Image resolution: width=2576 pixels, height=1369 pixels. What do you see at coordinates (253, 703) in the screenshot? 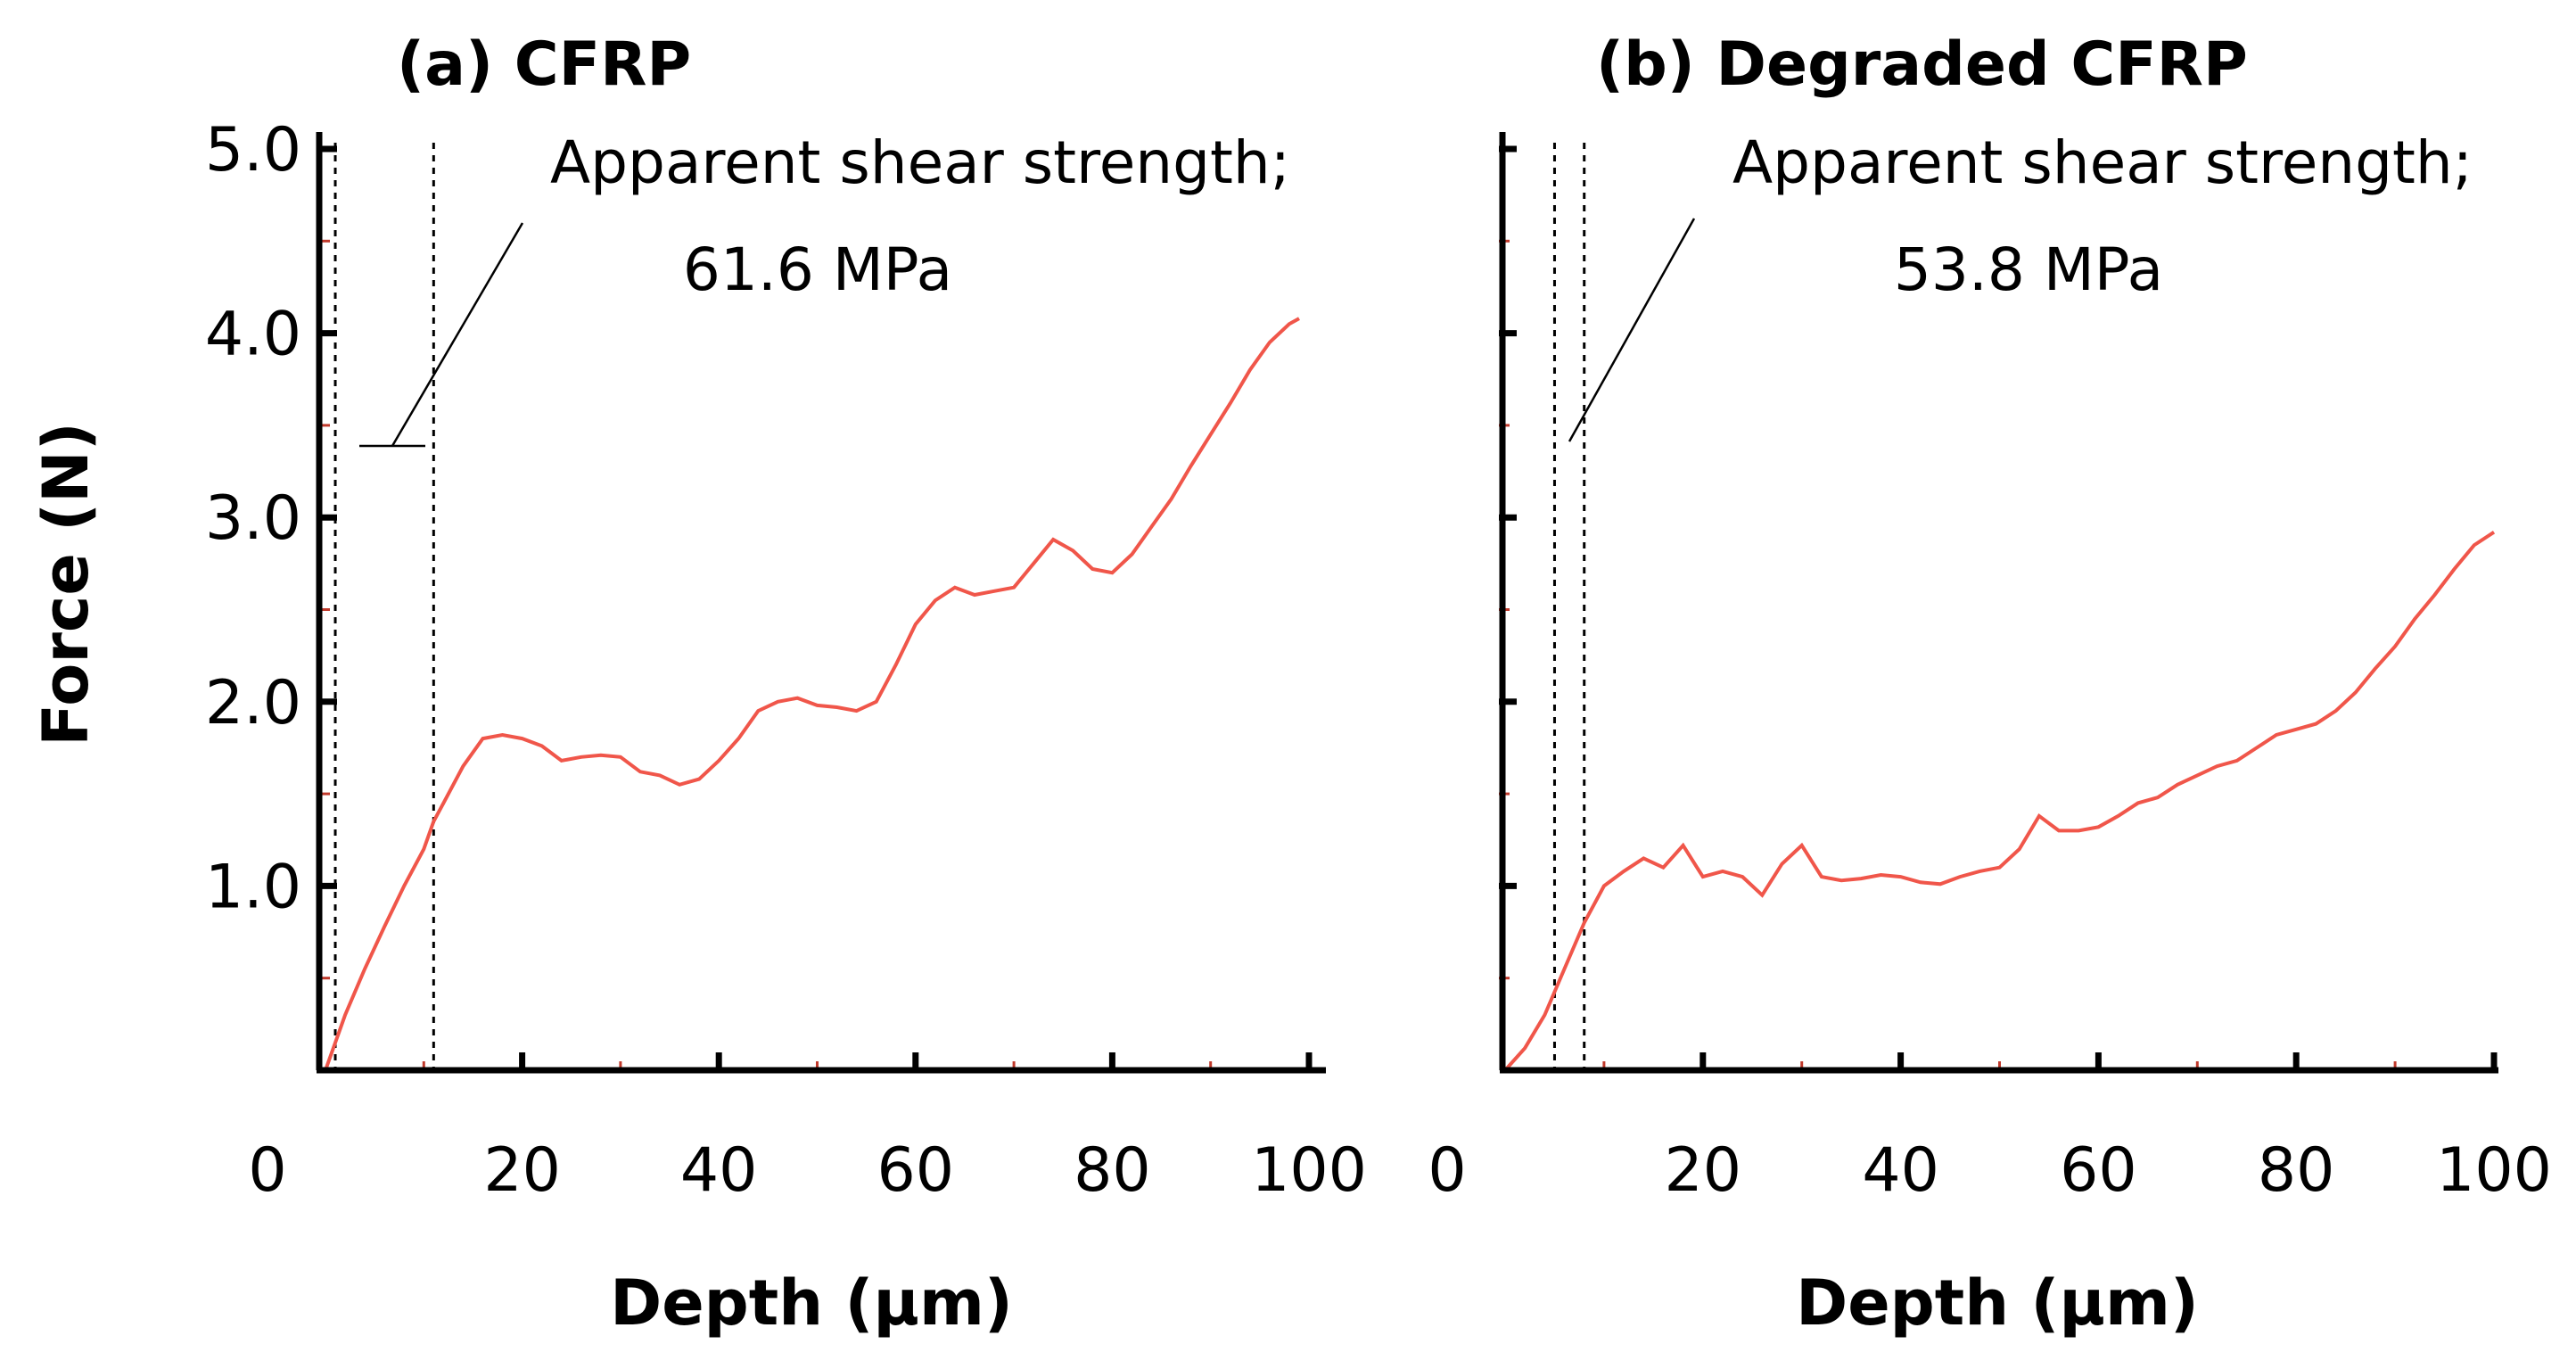
I see `panel-a-y-tick-label: 2.0` at bounding box center [253, 703].